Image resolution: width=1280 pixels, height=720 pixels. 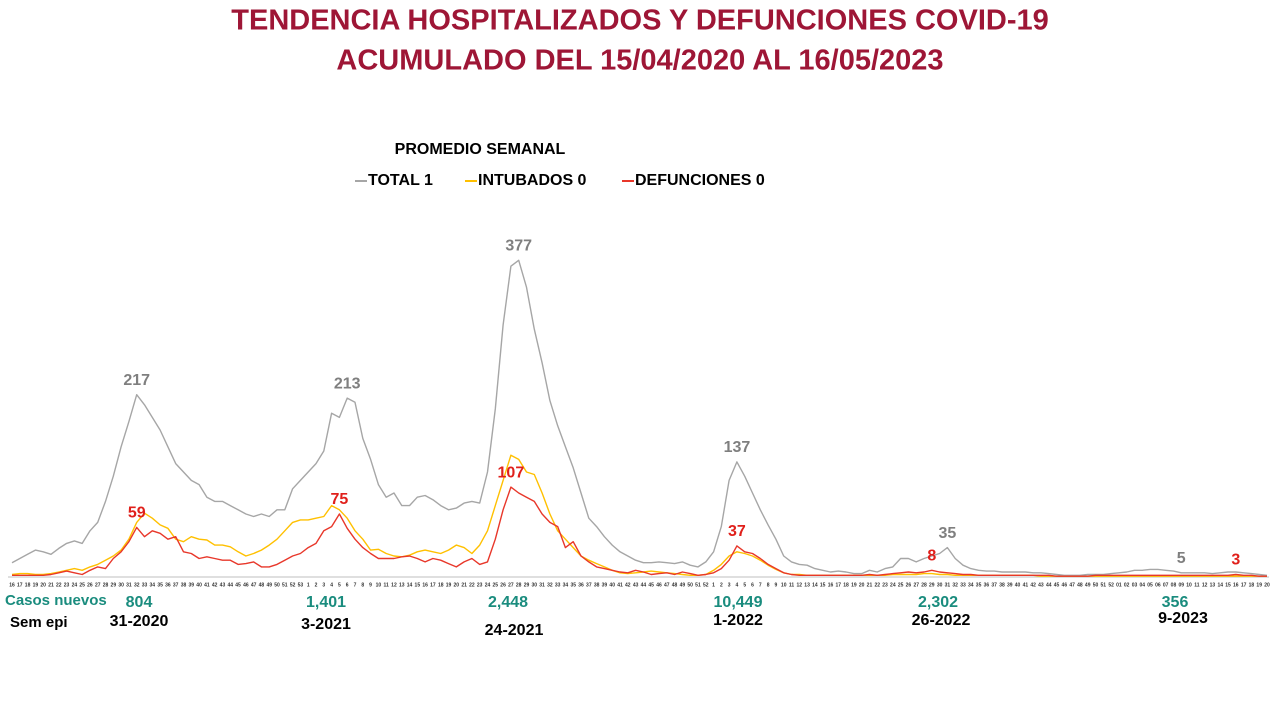 What do you see at coordinates (737, 447) in the screenshot?
I see `data-label: 137` at bounding box center [737, 447].